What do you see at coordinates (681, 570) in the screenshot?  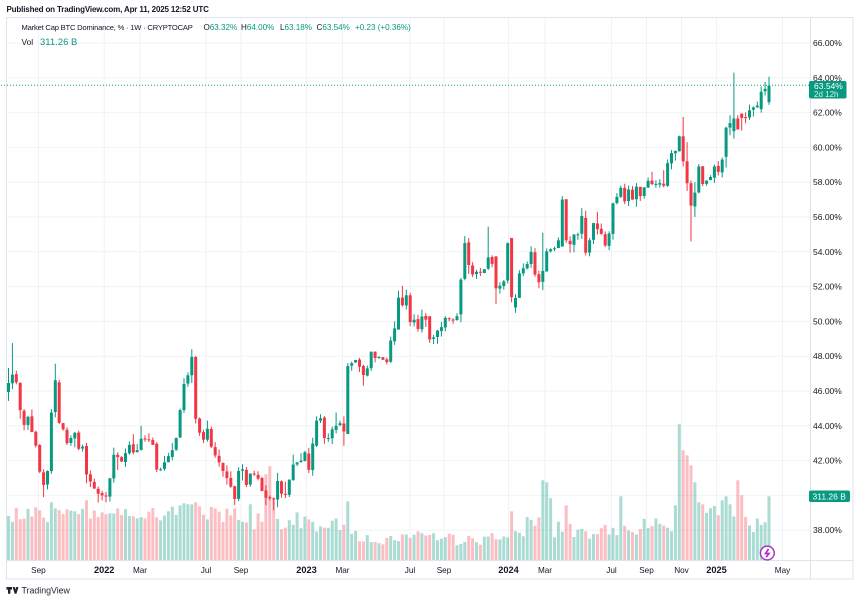 I see `svg-text: Nov` at bounding box center [681, 570].